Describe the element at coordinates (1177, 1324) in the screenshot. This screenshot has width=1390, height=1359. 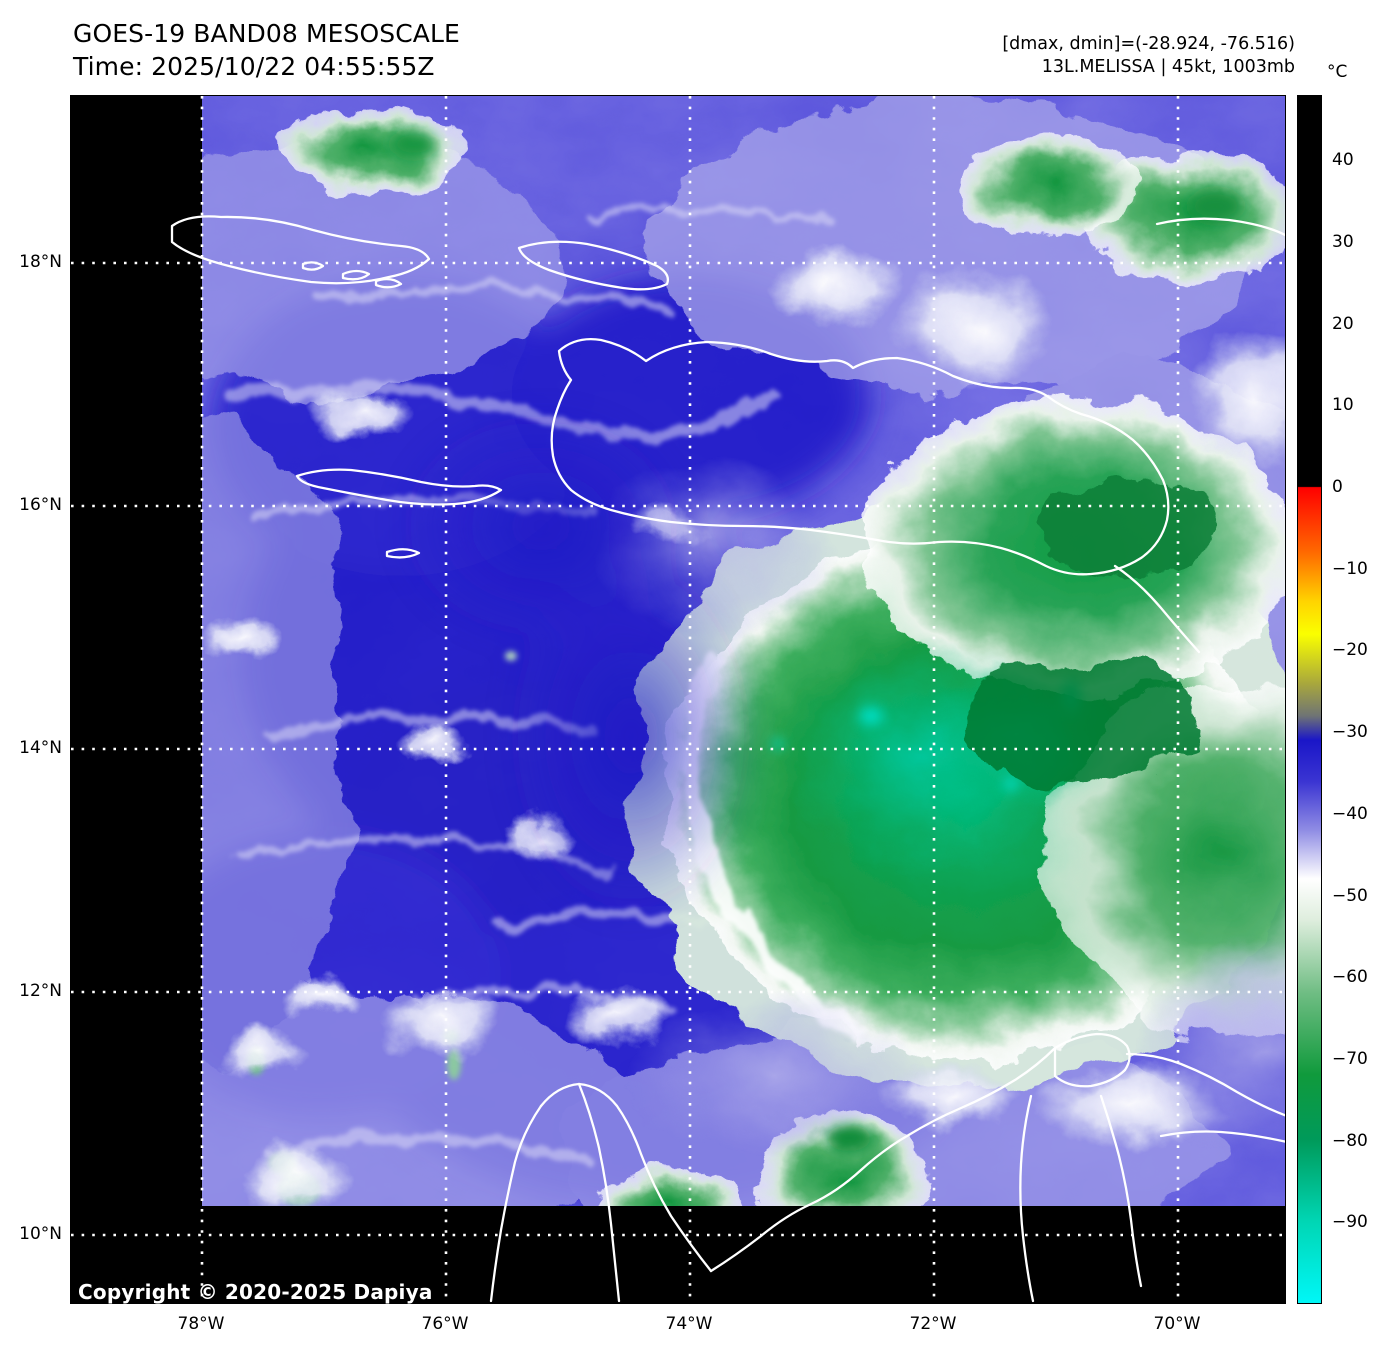
I see `longitude-tick-label: 70°W` at that location.